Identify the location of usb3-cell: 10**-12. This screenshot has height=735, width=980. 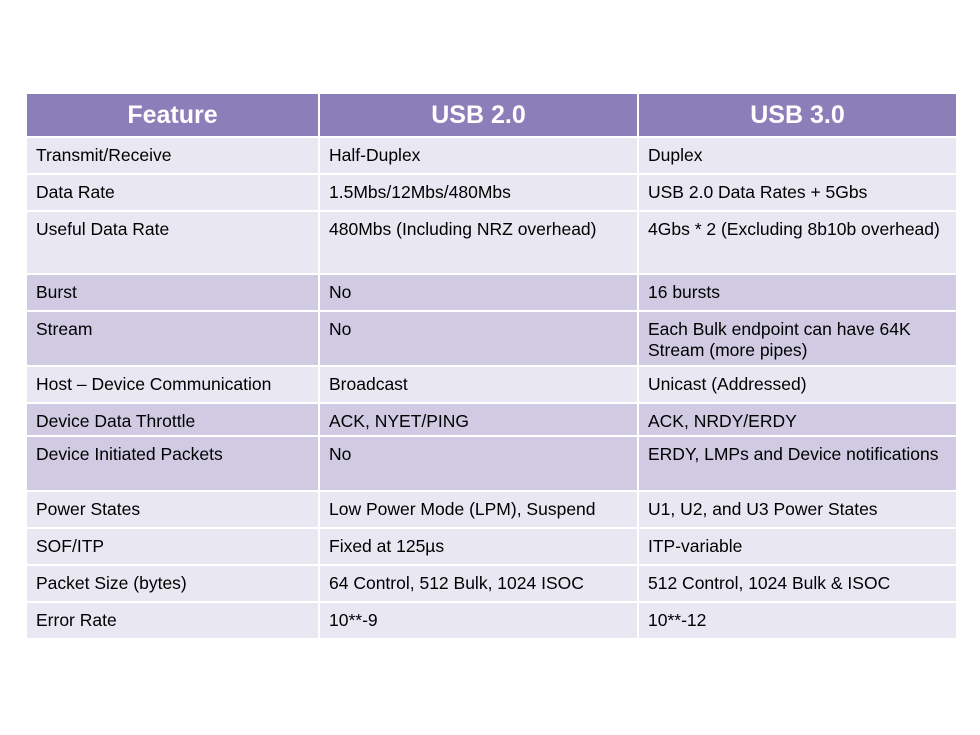
(797, 620).